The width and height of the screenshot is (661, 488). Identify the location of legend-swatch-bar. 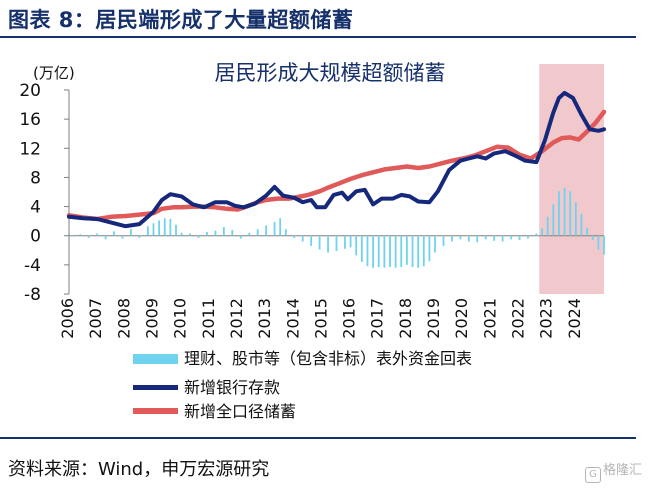
(155, 359).